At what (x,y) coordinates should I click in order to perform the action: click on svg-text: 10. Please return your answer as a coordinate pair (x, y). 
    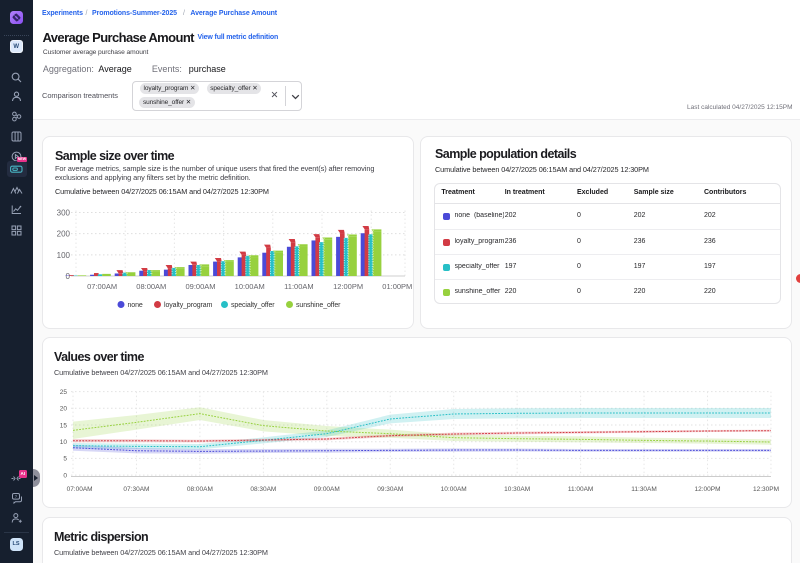
    Looking at the image, I should click on (64, 442).